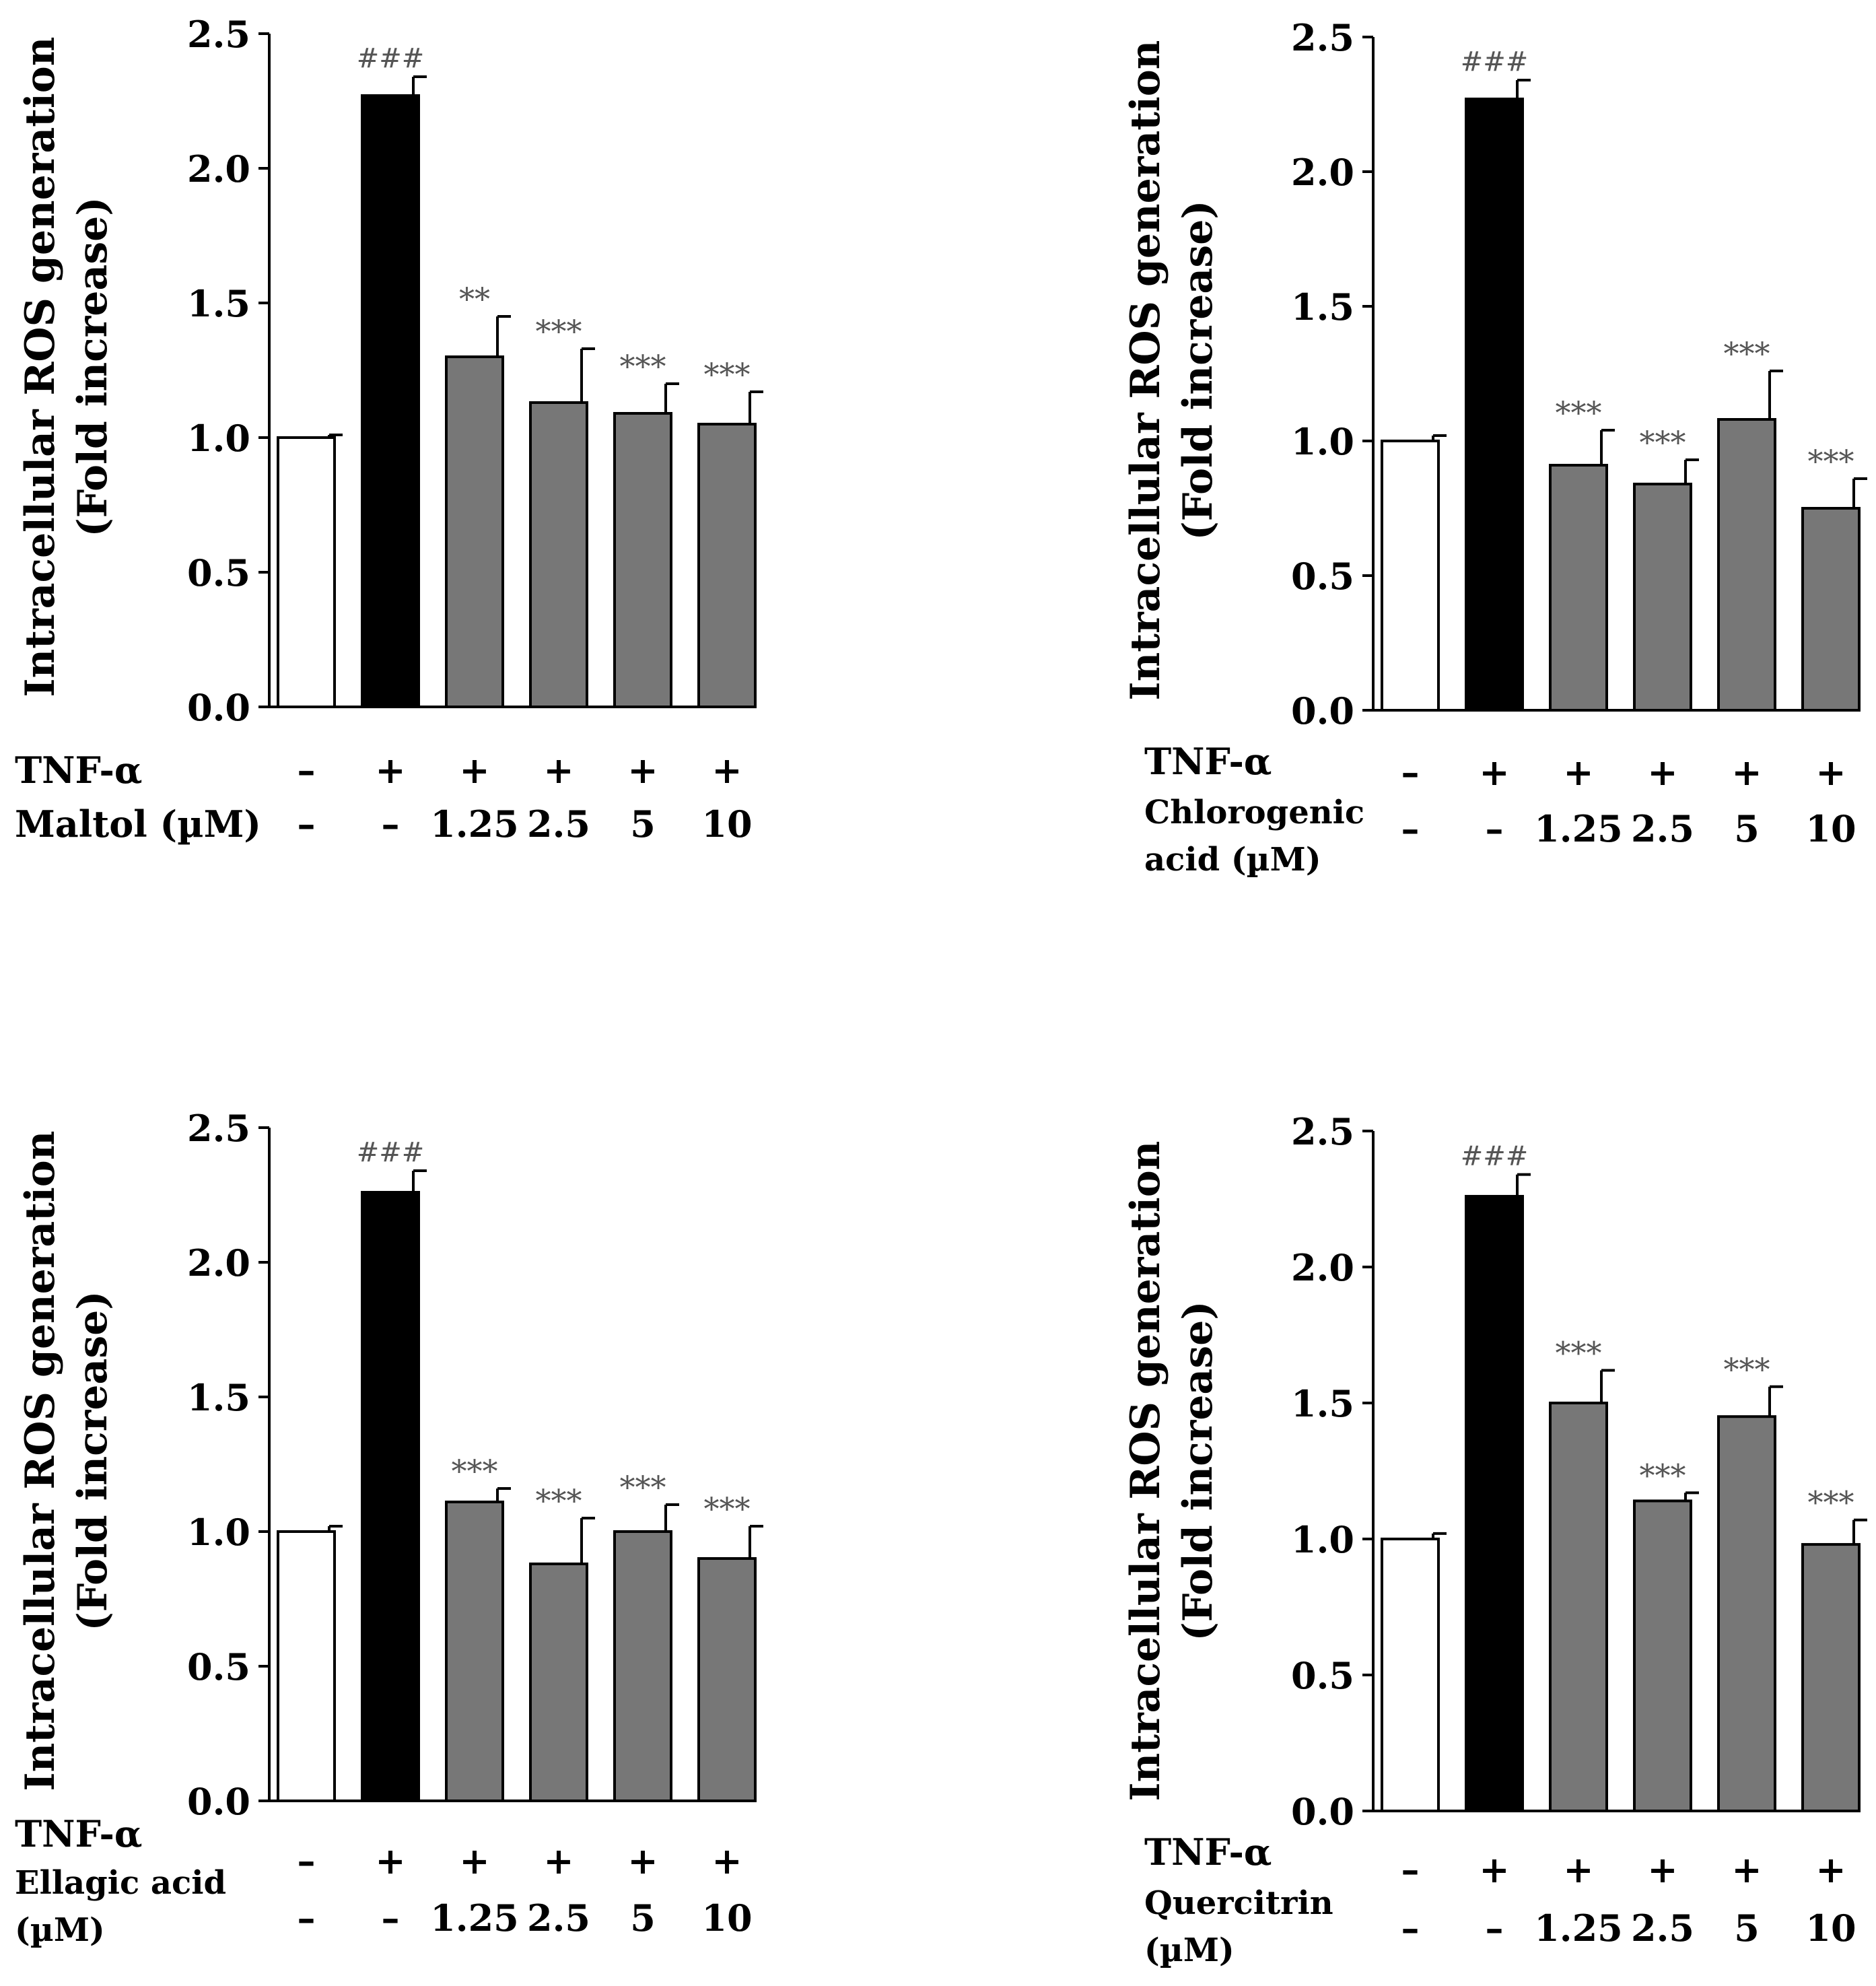  What do you see at coordinates (1238, 1903) in the screenshot?
I see `compound-row-label: Quercitrin` at bounding box center [1238, 1903].